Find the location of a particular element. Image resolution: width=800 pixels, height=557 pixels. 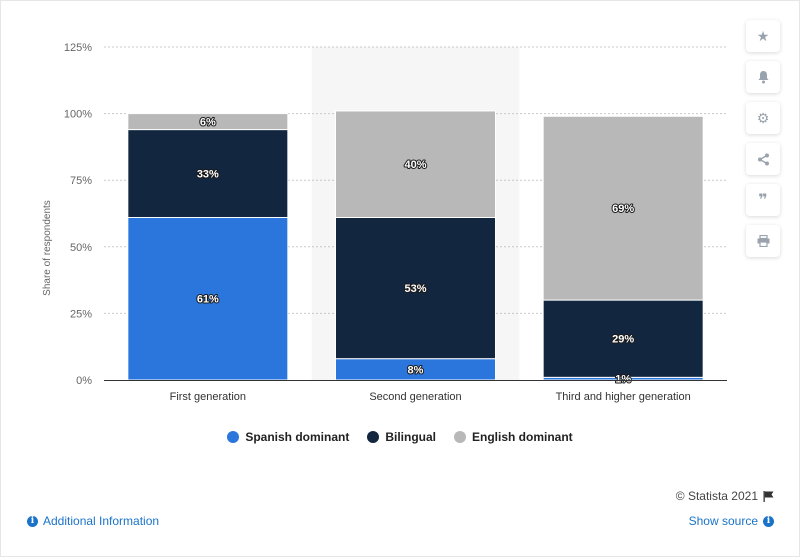

x-tick-label: Second generation is located at coordinates (415, 397).